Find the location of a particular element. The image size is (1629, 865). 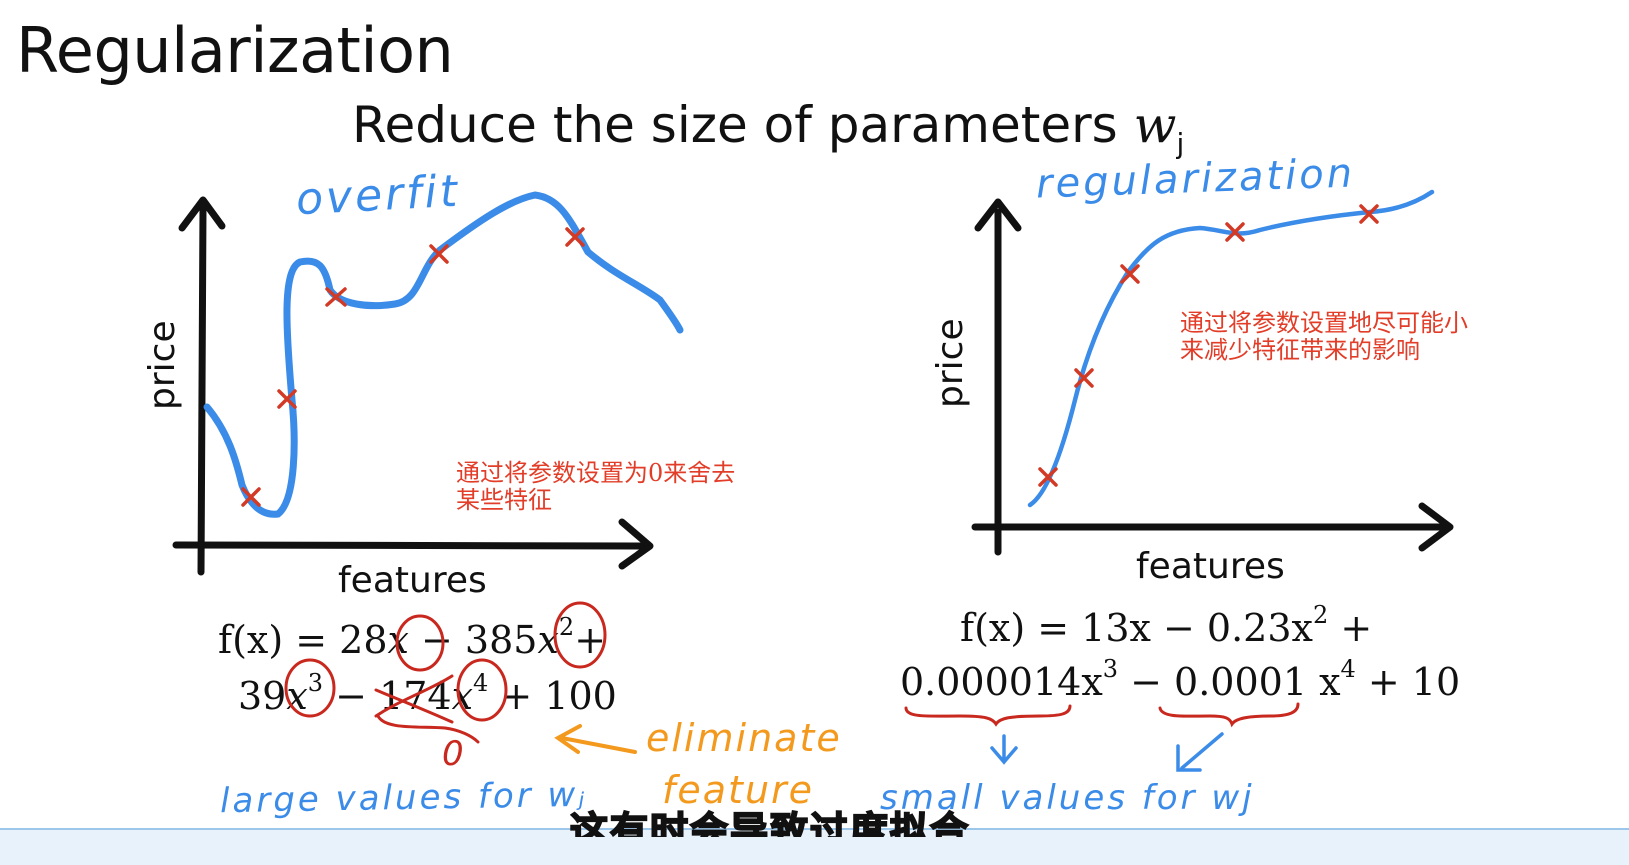

req-l2-b: − 0.0001 x is located at coordinates (1229, 682).